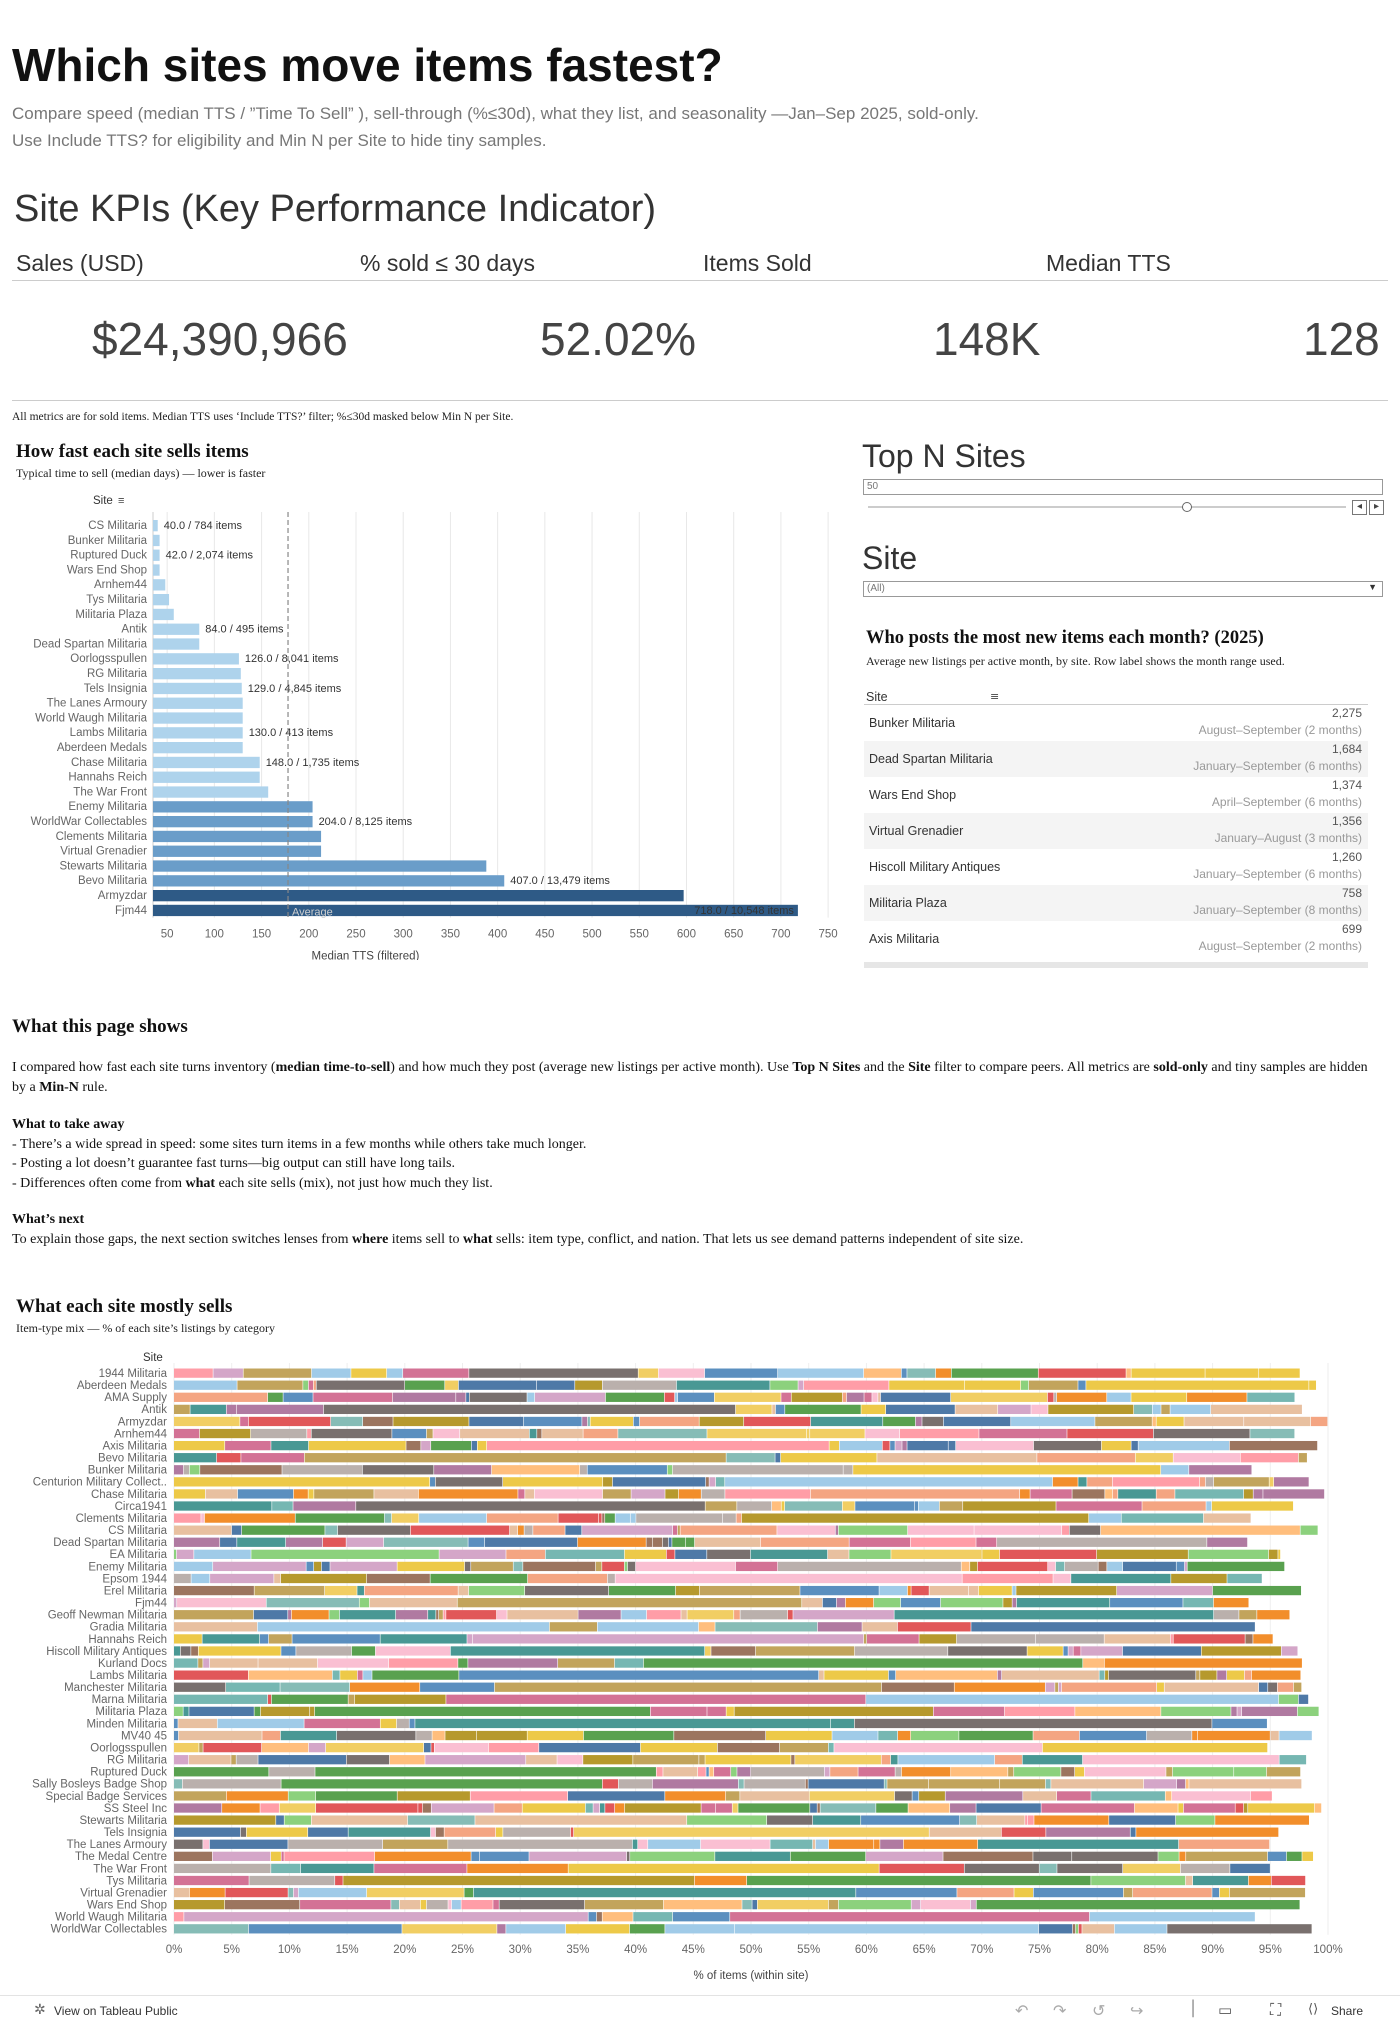  Describe the element at coordinates (1060, 2010) in the screenshot. I see `redo-icon: ↷` at that location.